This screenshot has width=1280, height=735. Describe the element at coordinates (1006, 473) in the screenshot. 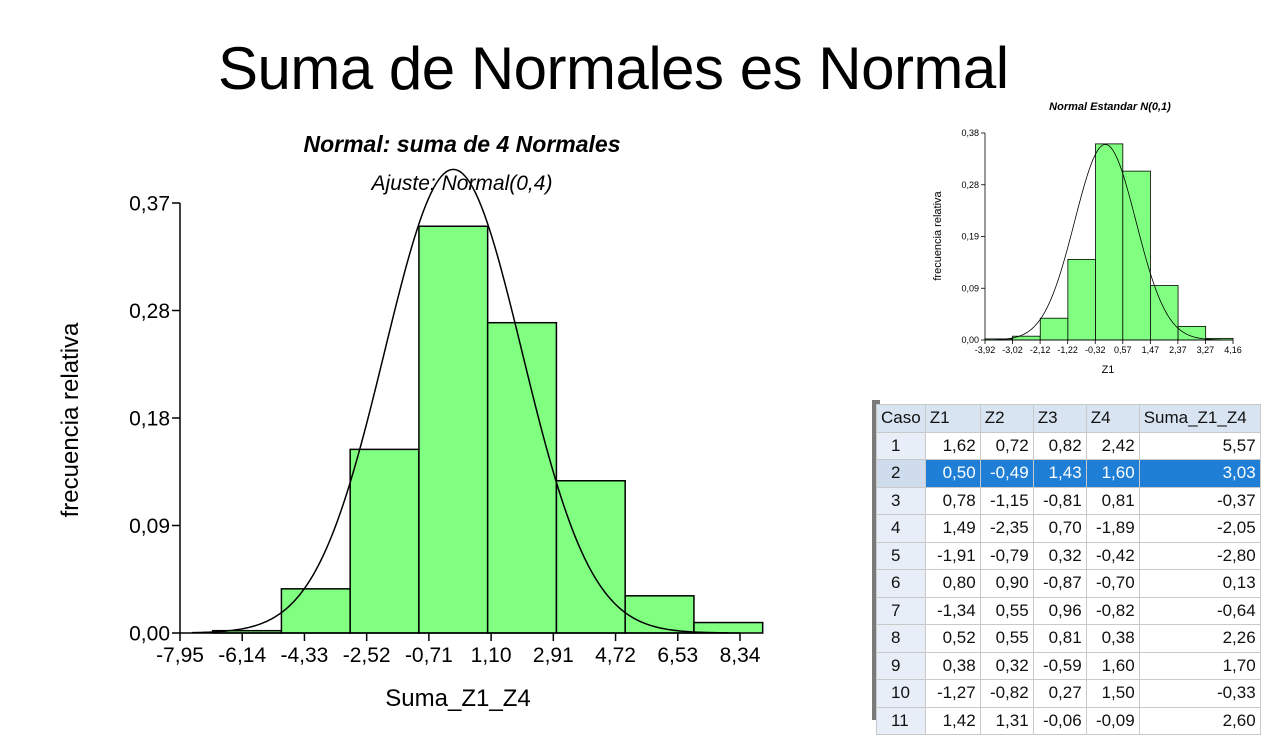

I see `table-cell: -0,49` at that location.